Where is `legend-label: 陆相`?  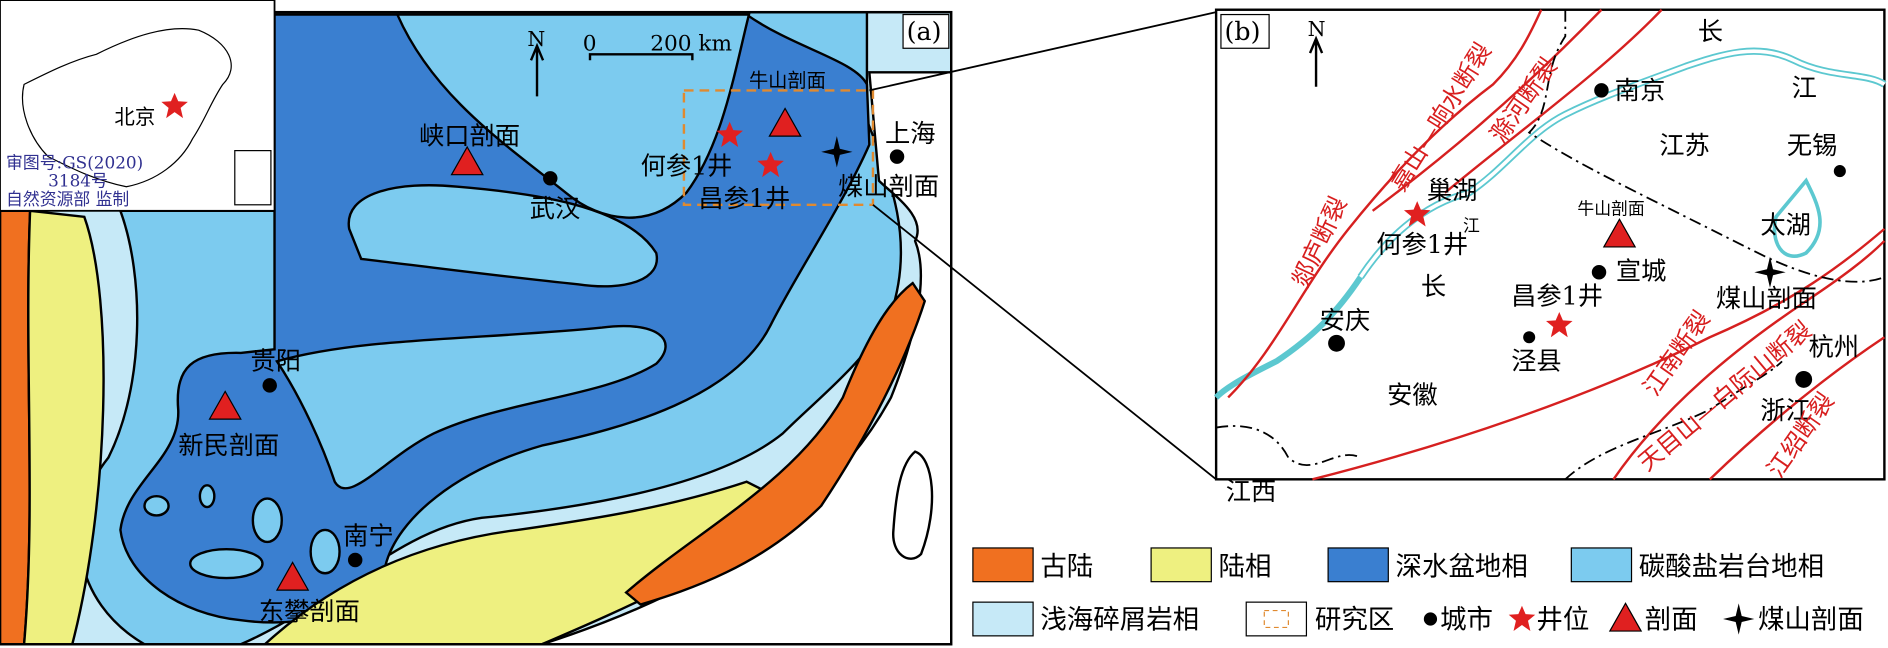 legend-label: 陆相 is located at coordinates (1245, 567).